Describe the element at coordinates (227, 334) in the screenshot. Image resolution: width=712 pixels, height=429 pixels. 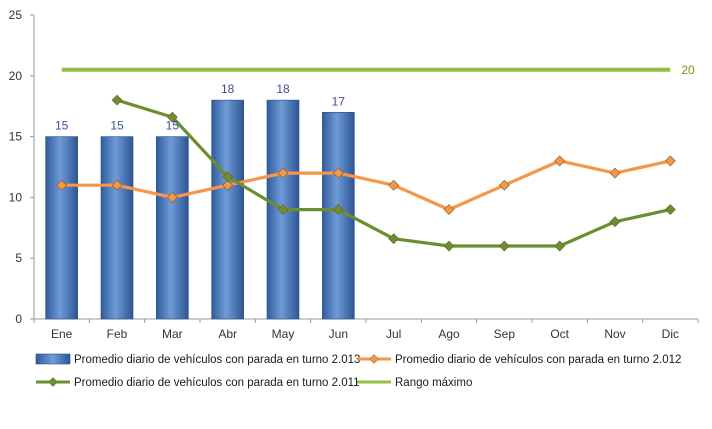
I see `x-tick-label: Abr` at that location.